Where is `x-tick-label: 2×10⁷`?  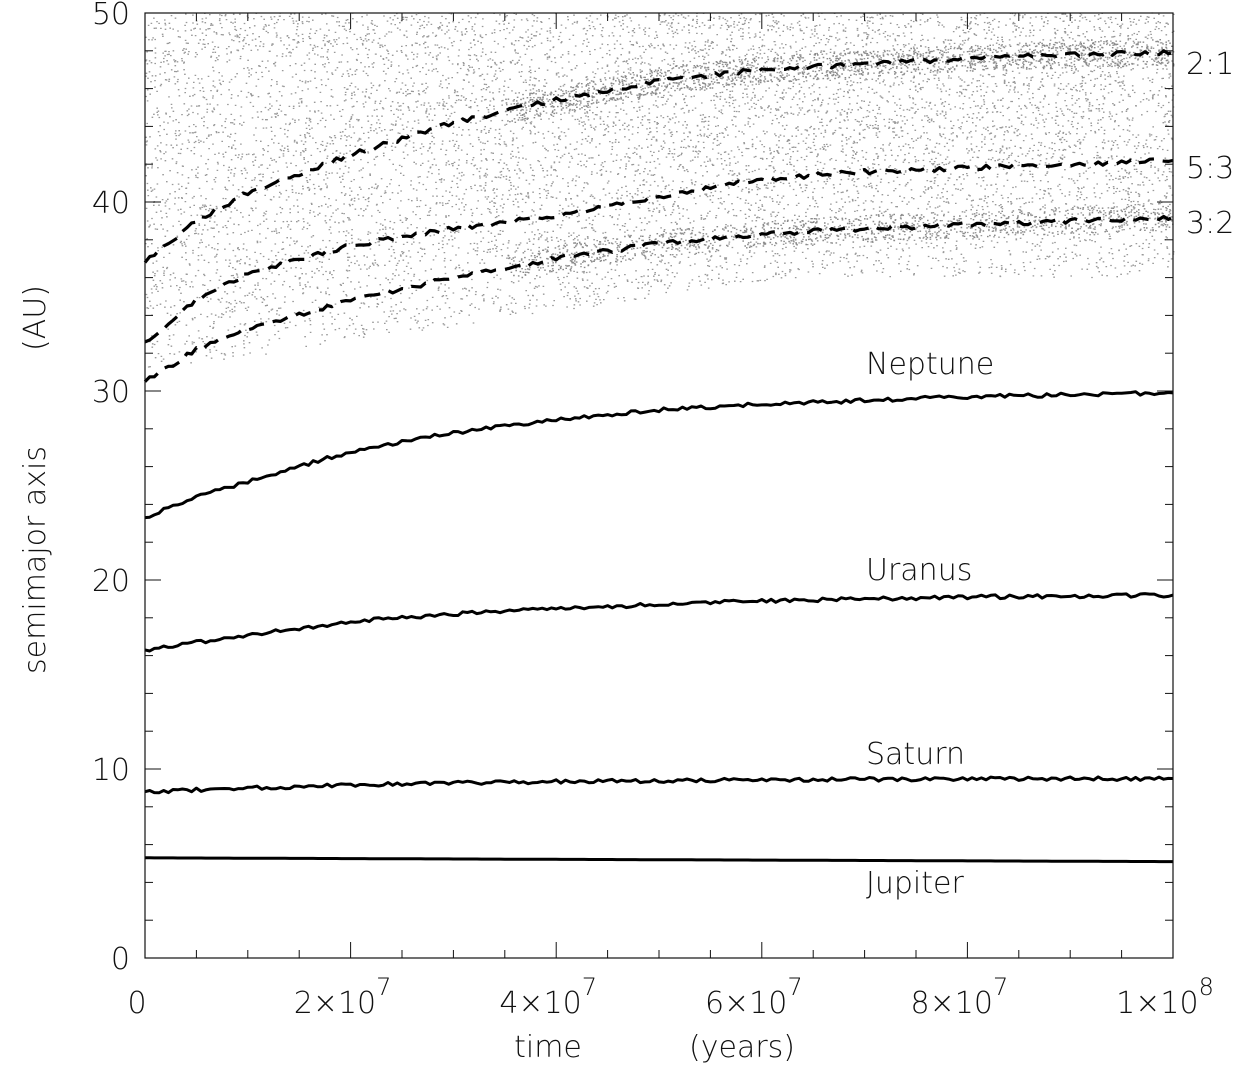
x-tick-label: 2×10⁷ is located at coordinates (343, 997).